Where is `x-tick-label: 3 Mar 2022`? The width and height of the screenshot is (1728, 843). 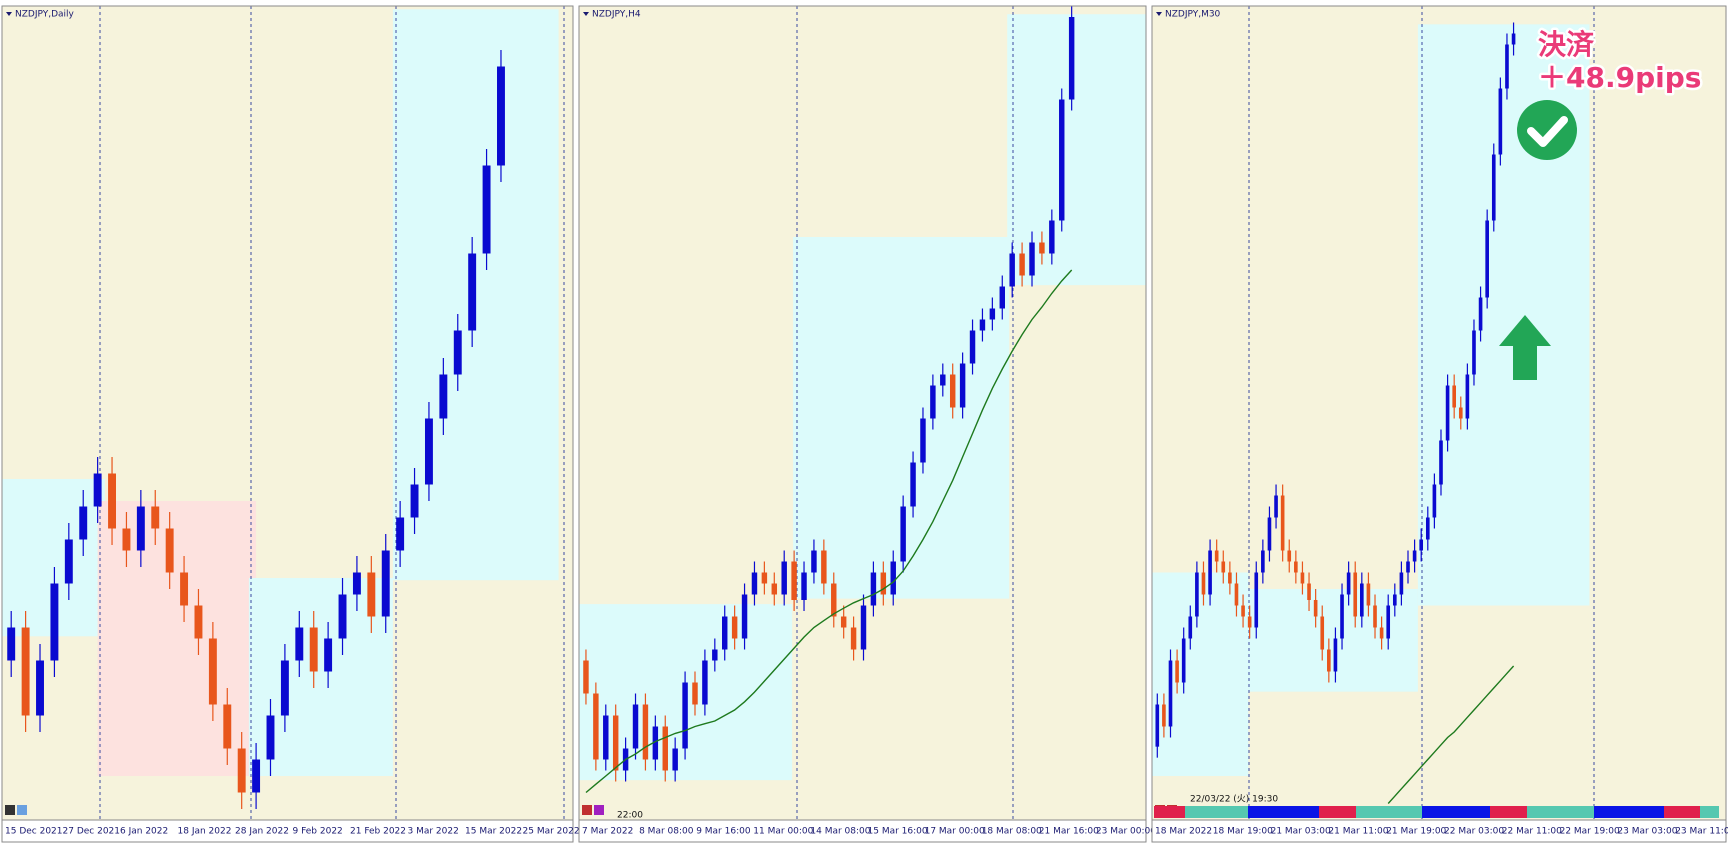 x-tick-label: 3 Mar 2022 is located at coordinates (433, 832).